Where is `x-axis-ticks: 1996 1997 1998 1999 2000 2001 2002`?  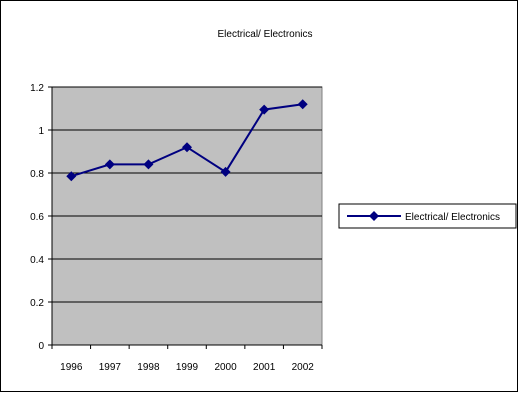 x-axis-ticks: 1996 1997 1998 1999 2000 2001 2002 is located at coordinates (187, 358).